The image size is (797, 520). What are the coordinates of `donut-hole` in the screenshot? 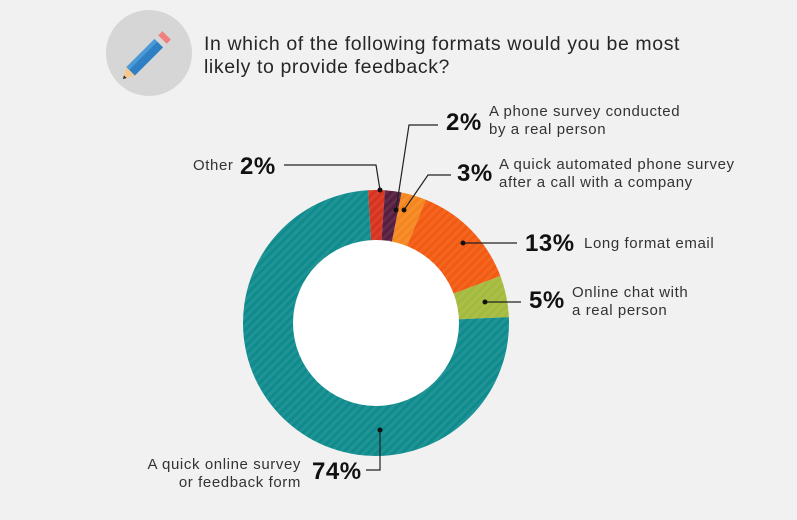 It's located at (376, 323).